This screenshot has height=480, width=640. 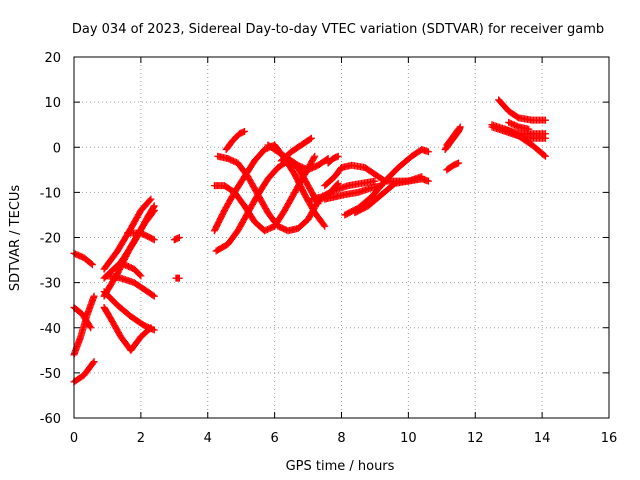 I want to click on x-axis-label: GPS time / hours, so click(x=340, y=466).